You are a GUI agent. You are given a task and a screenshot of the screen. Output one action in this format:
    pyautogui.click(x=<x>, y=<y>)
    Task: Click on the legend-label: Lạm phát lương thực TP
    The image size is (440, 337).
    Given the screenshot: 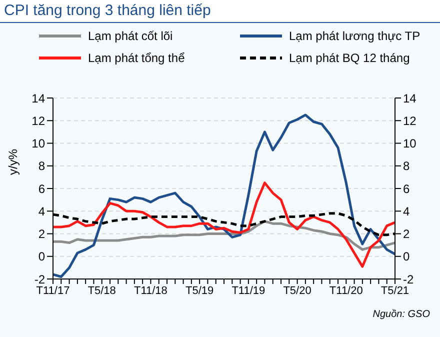 What is the action you would take?
    pyautogui.click(x=354, y=36)
    